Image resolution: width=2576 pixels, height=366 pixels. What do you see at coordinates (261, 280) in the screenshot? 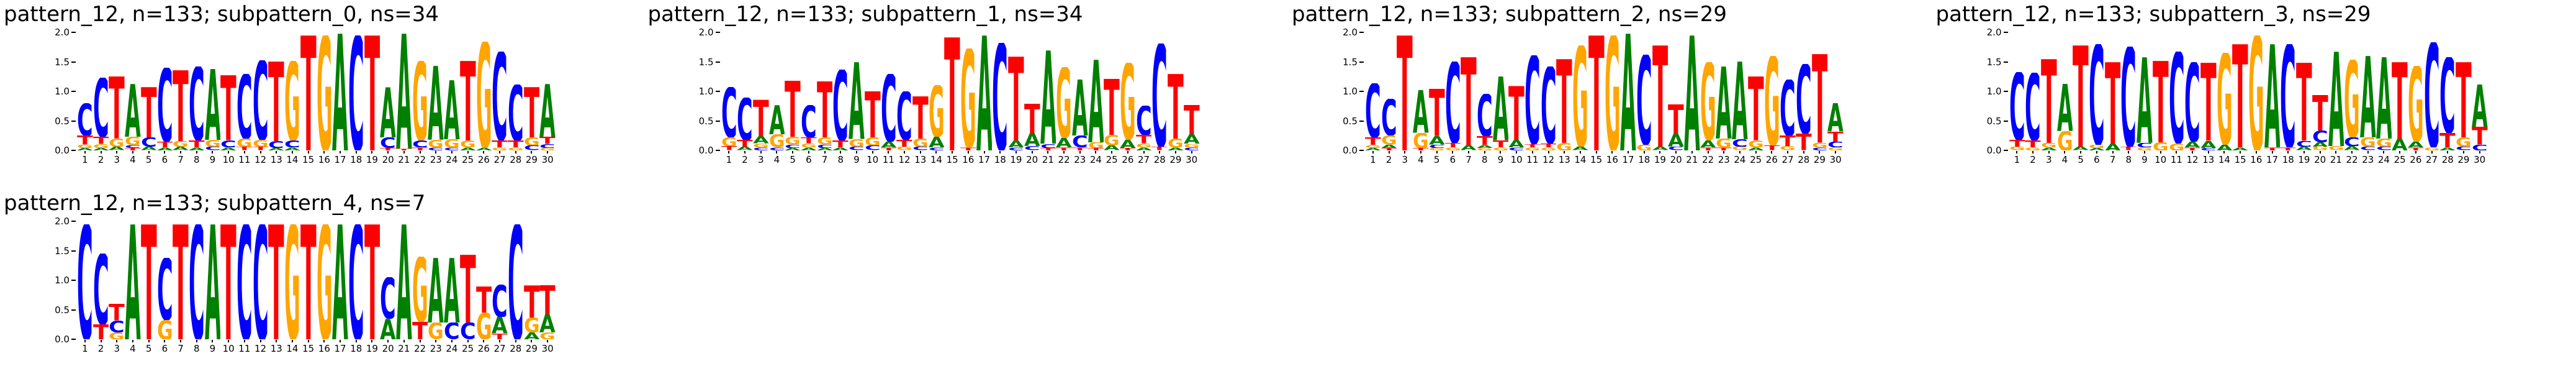
I see `logo-column-12: C` at bounding box center [261, 280].